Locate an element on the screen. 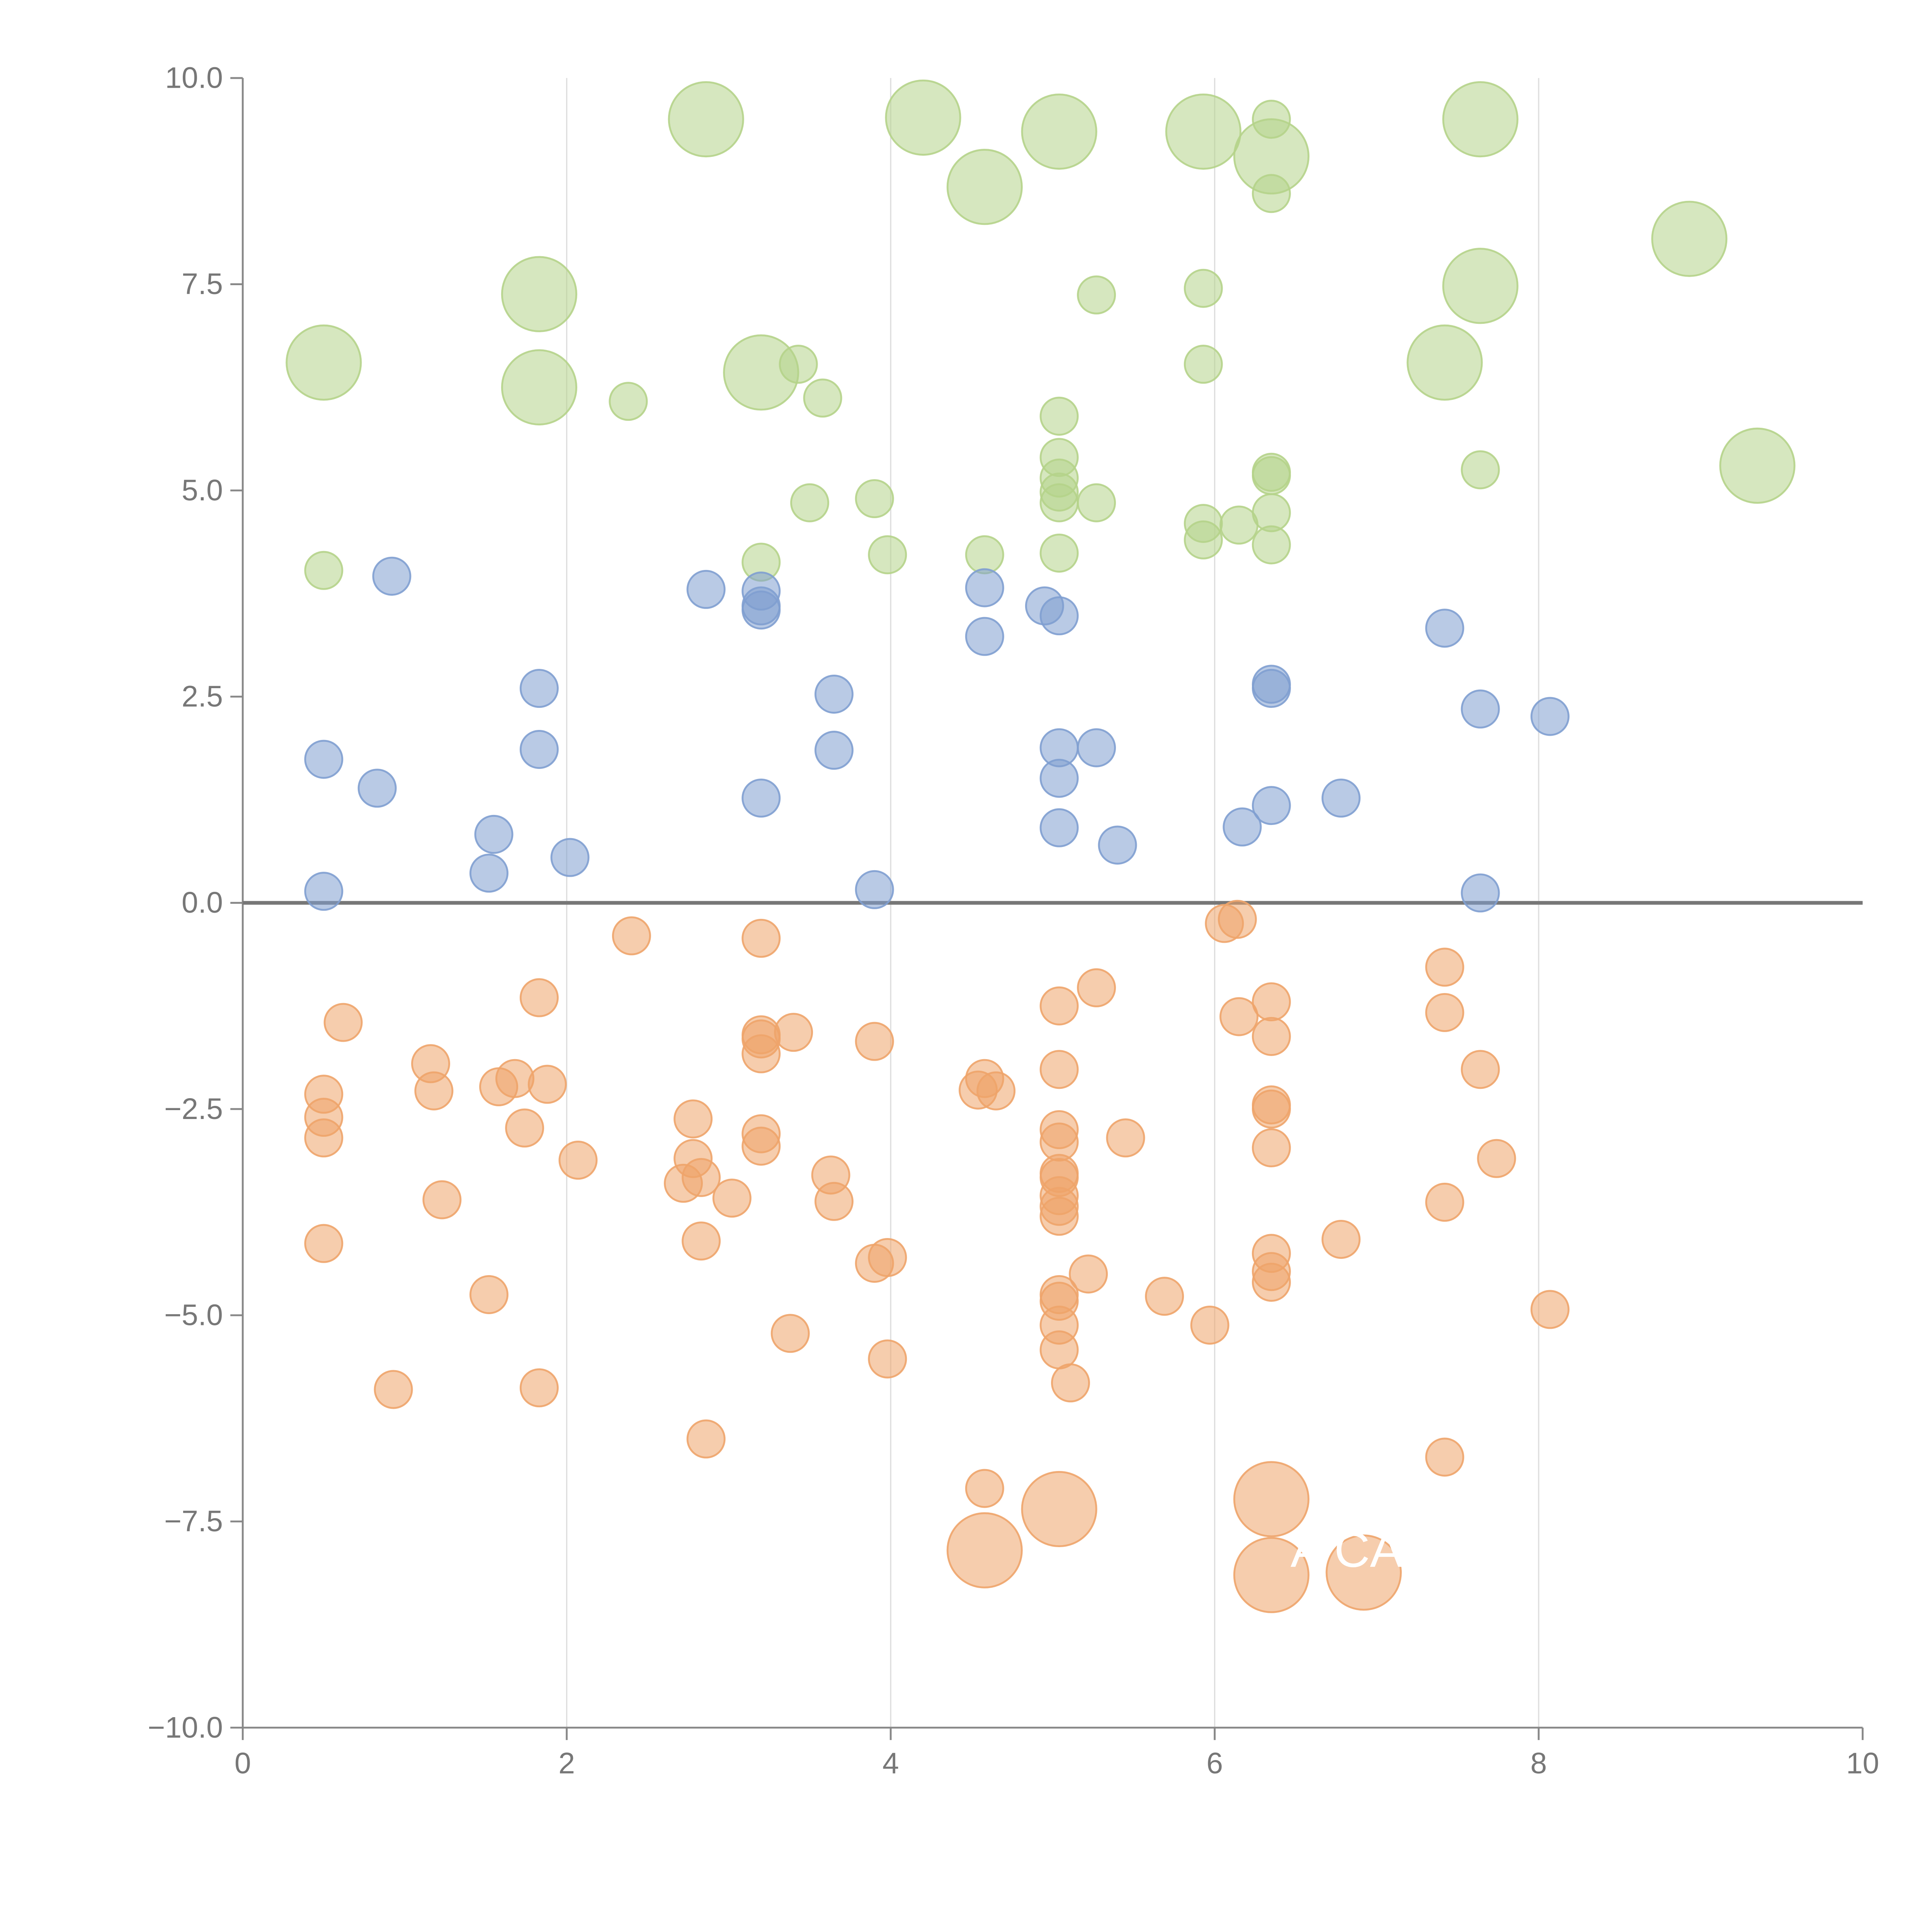  x-tick-label: 6 is located at coordinates (1214, 1764).